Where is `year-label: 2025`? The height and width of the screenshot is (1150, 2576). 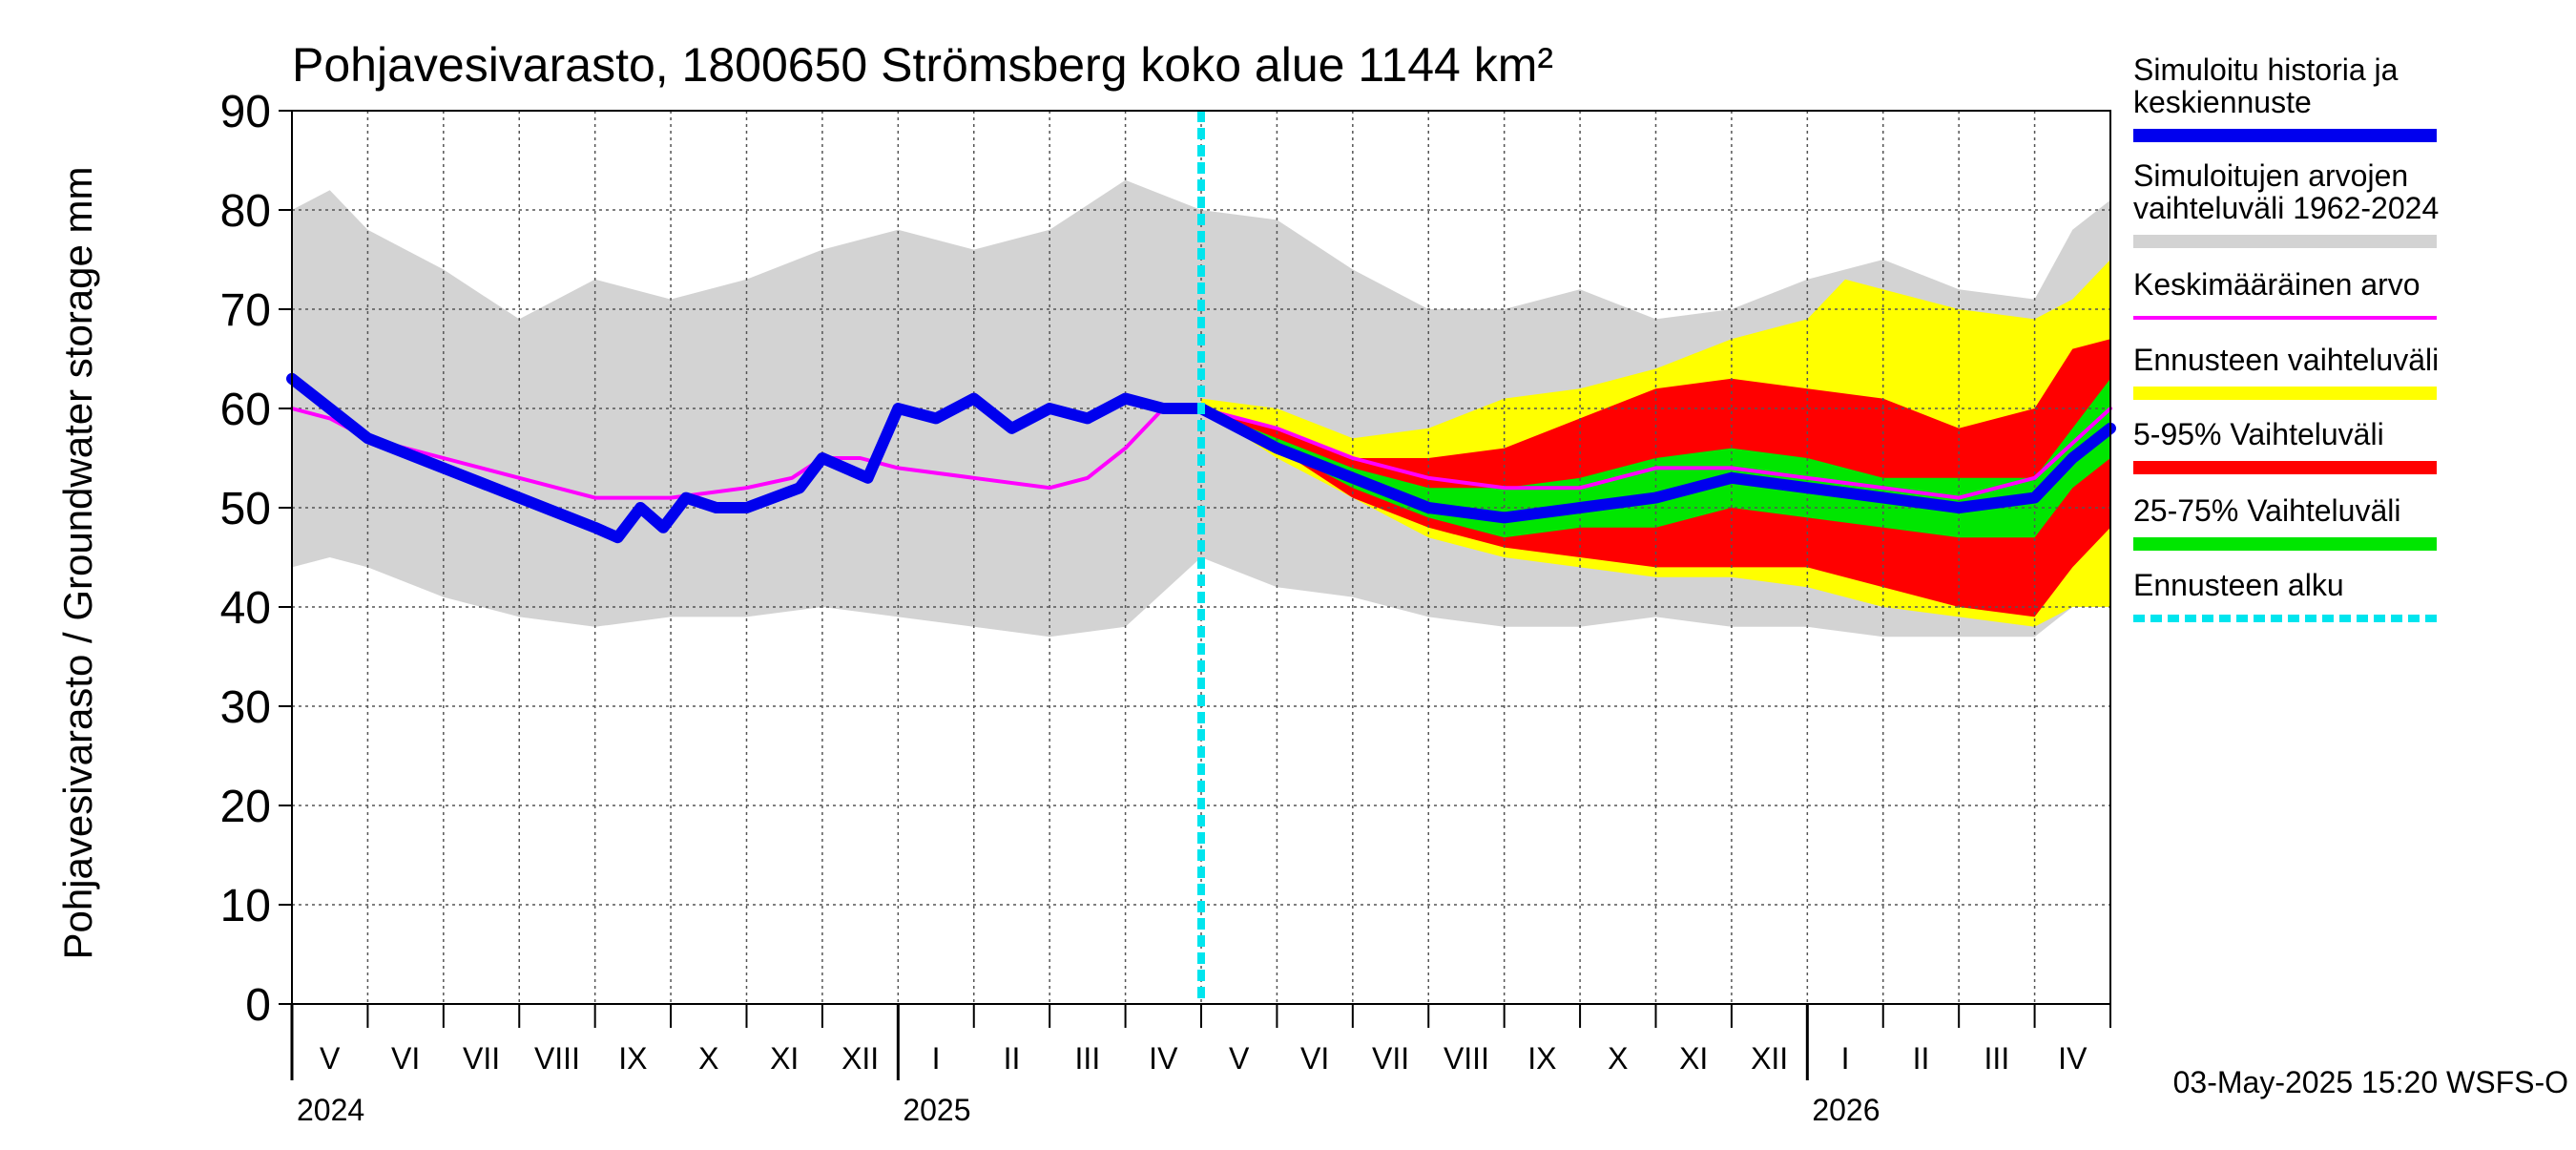 year-label: 2025 is located at coordinates (936, 1110).